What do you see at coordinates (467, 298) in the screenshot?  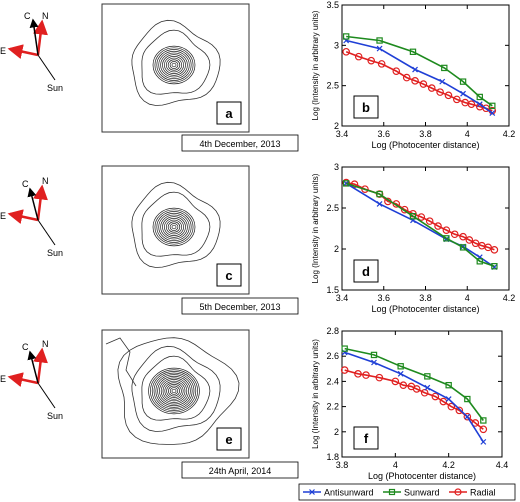 I see `x-tick-label: 4` at bounding box center [467, 298].